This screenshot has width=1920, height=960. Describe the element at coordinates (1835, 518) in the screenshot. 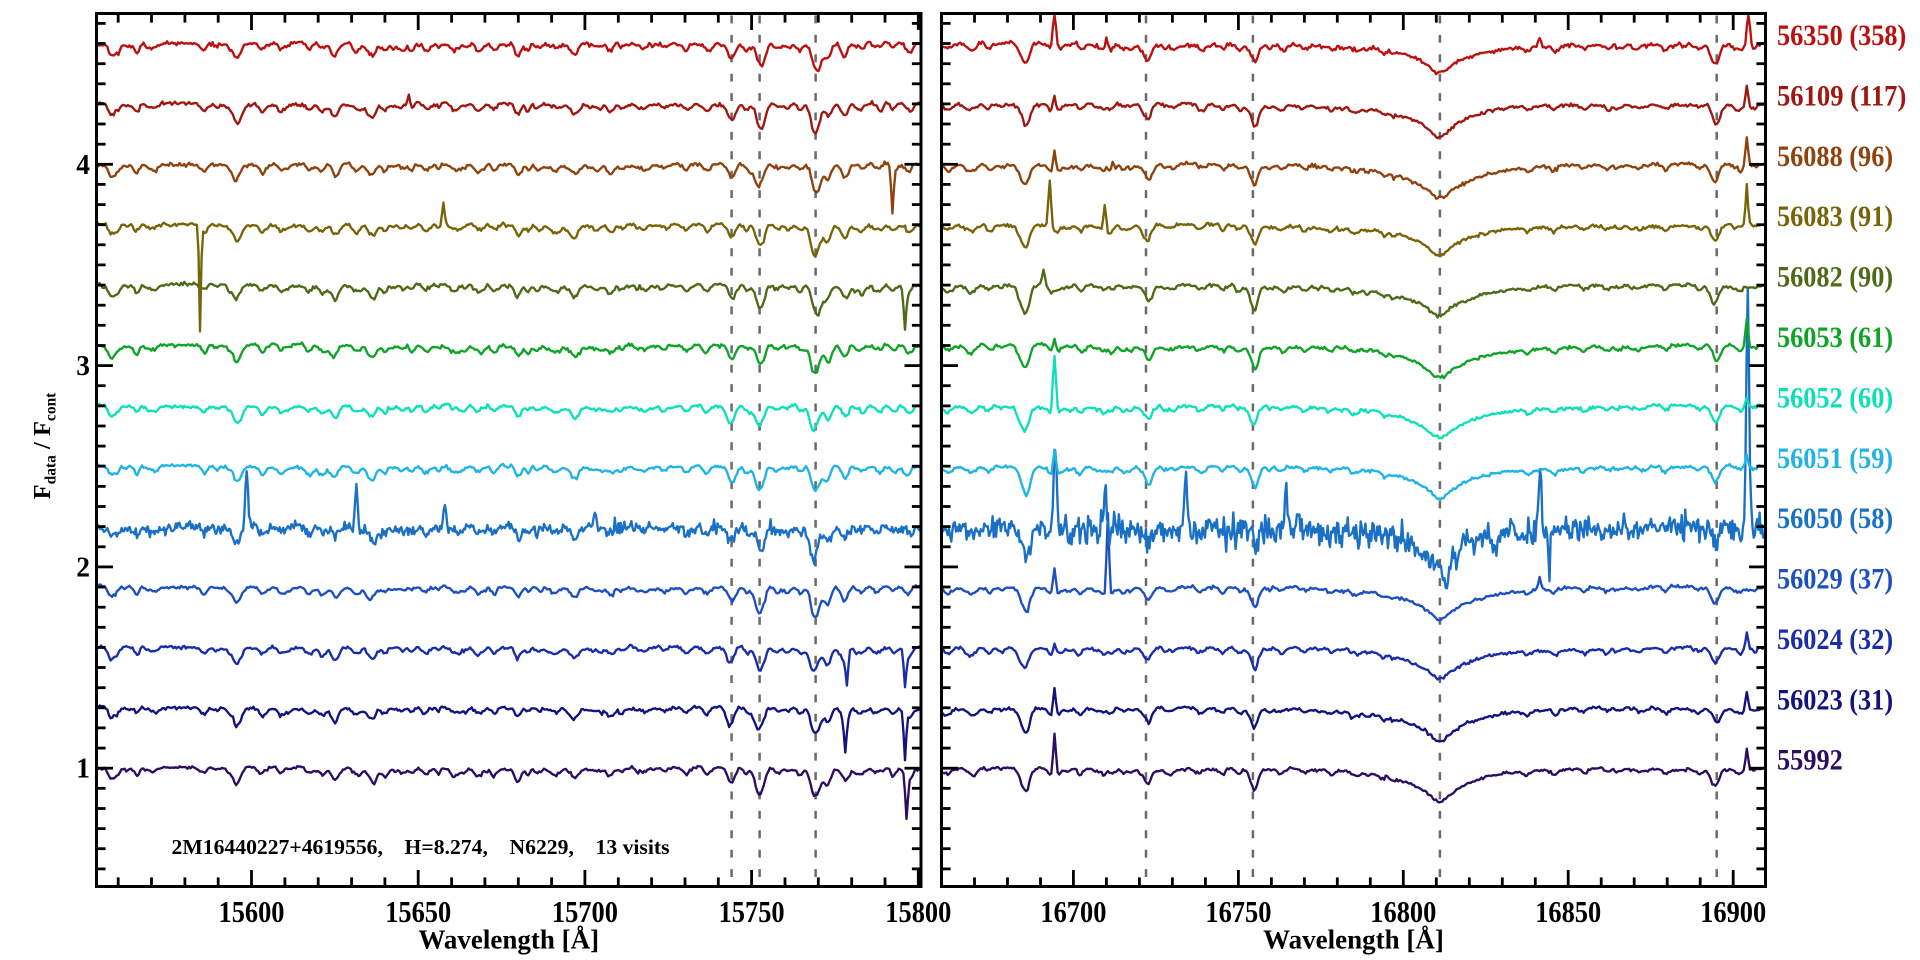

I see `svg-text: 56050 (58)` at that location.